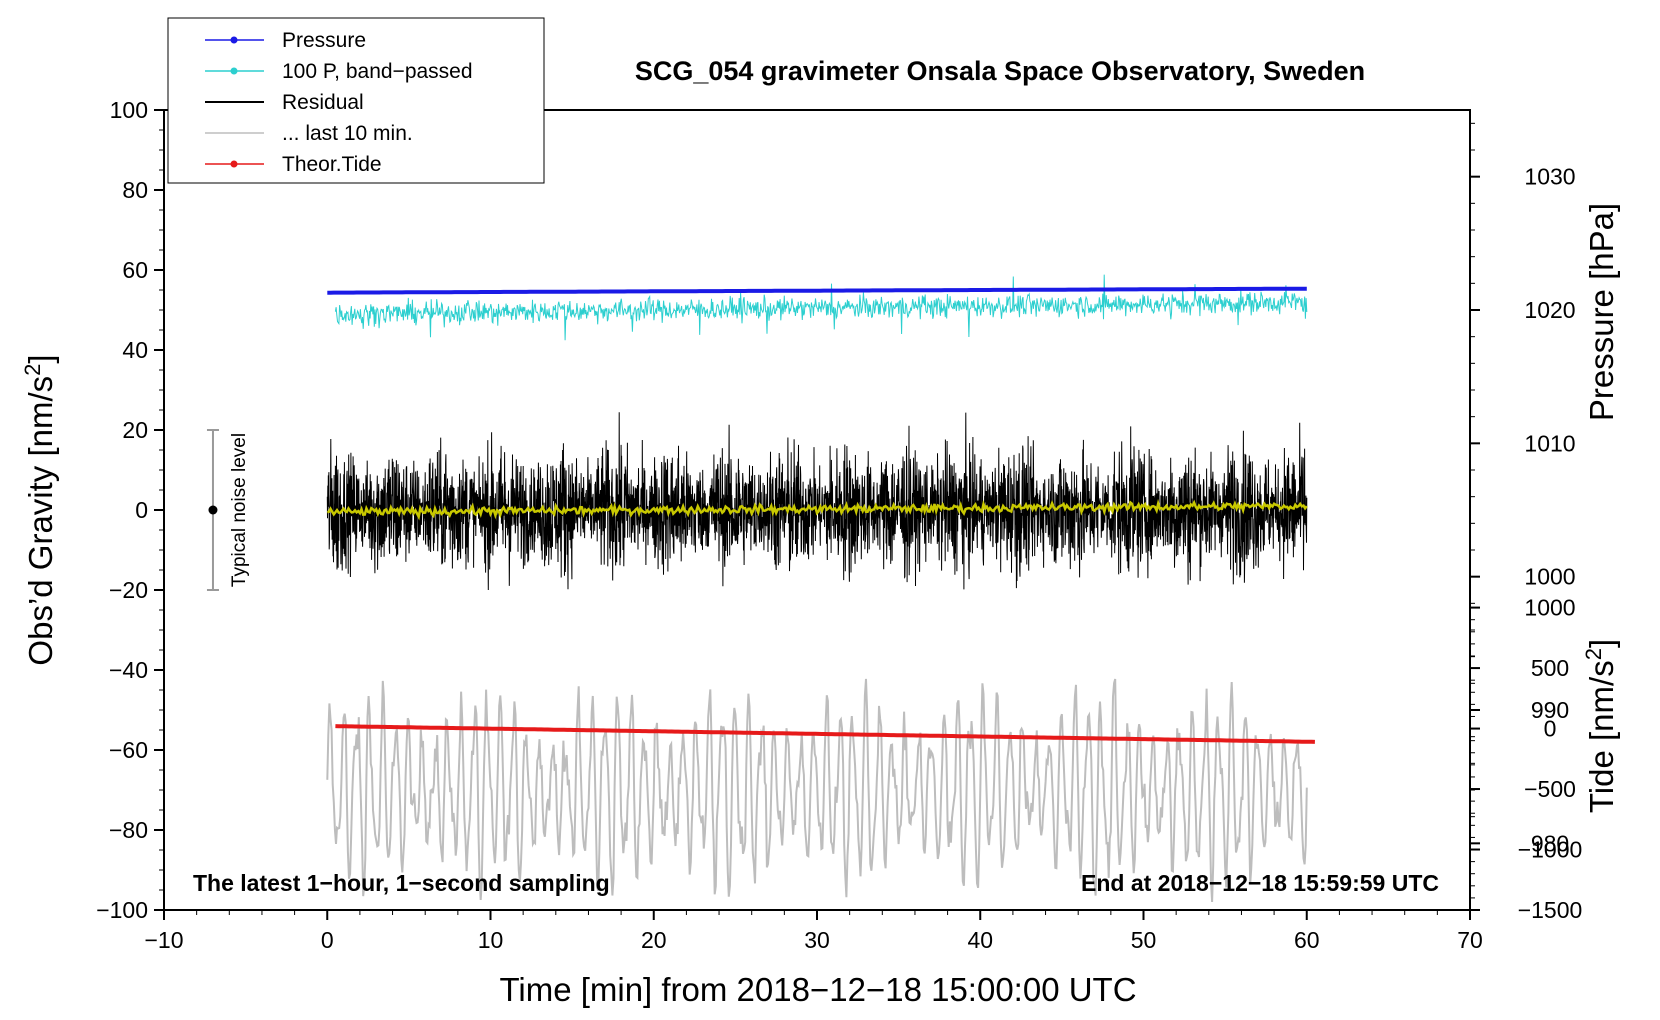 The image size is (1660, 1020). Describe the element at coordinates (817, 509) in the screenshot. I see `series-residual-smoothed` at that location.